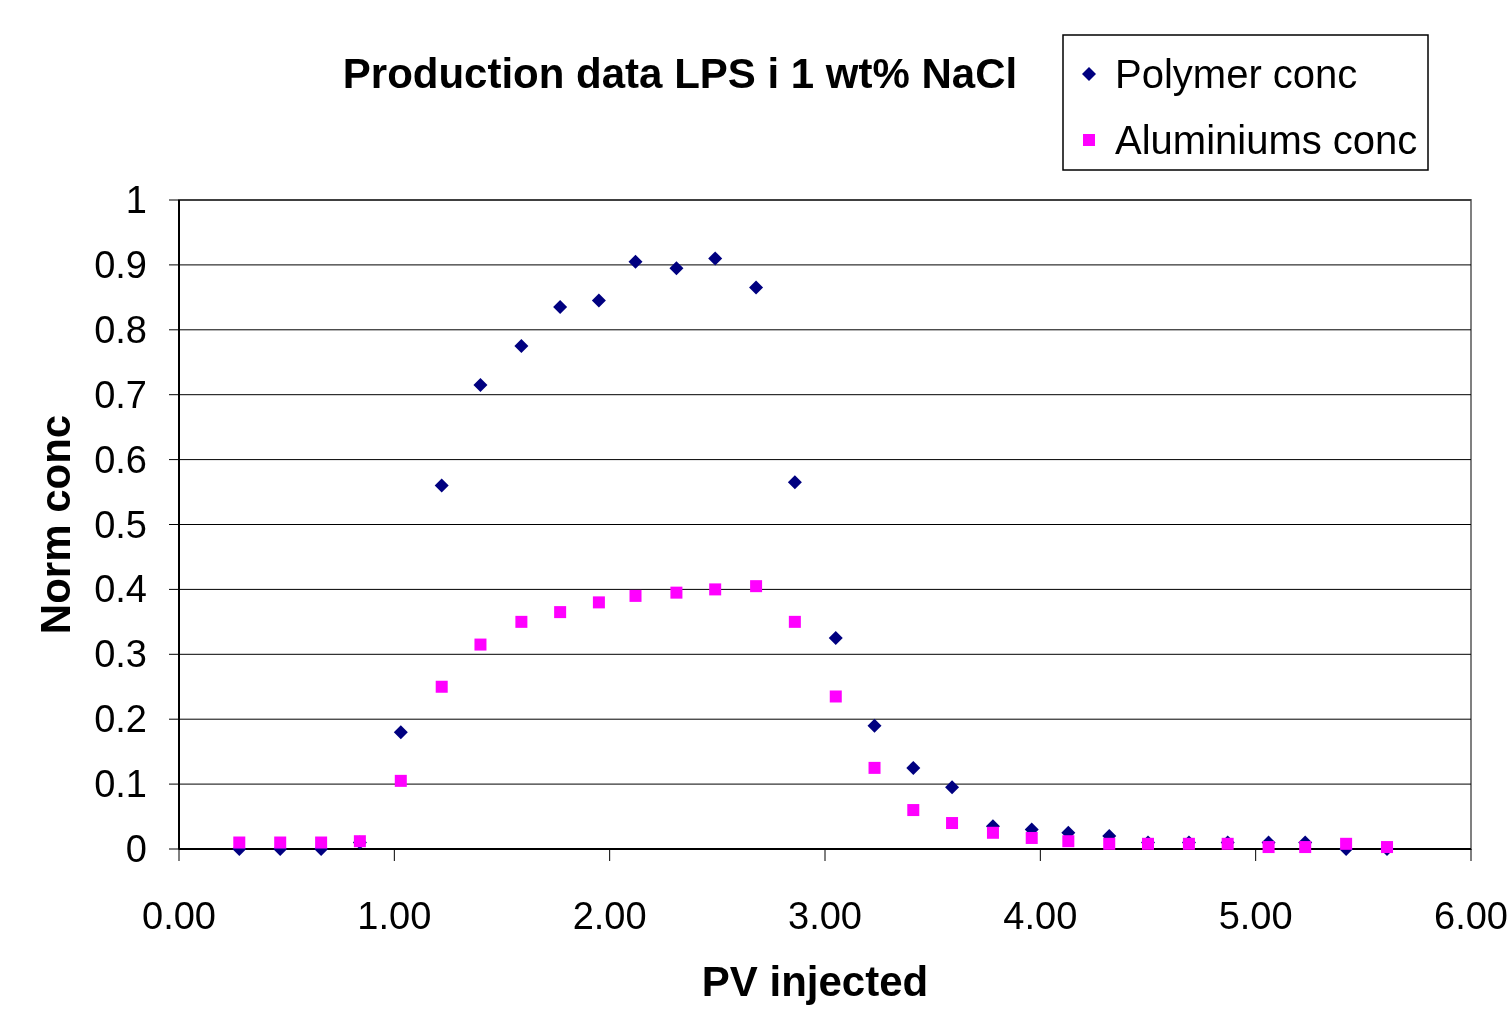 This screenshot has width=1510, height=1011. What do you see at coordinates (1236, 74) in the screenshot?
I see `legend-label: Polymer conc` at bounding box center [1236, 74].